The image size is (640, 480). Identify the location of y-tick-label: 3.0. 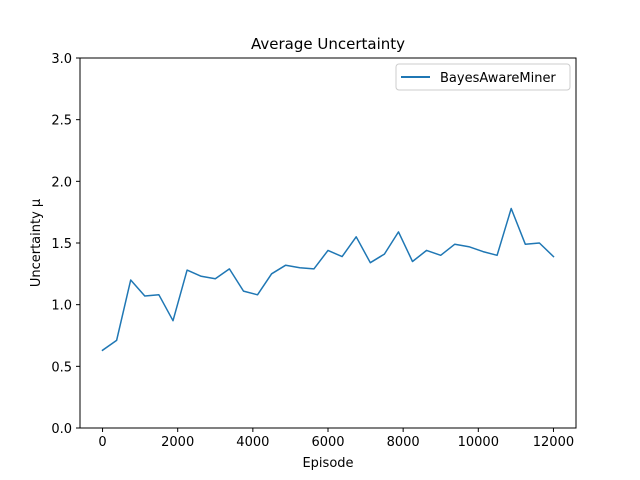
(61, 59).